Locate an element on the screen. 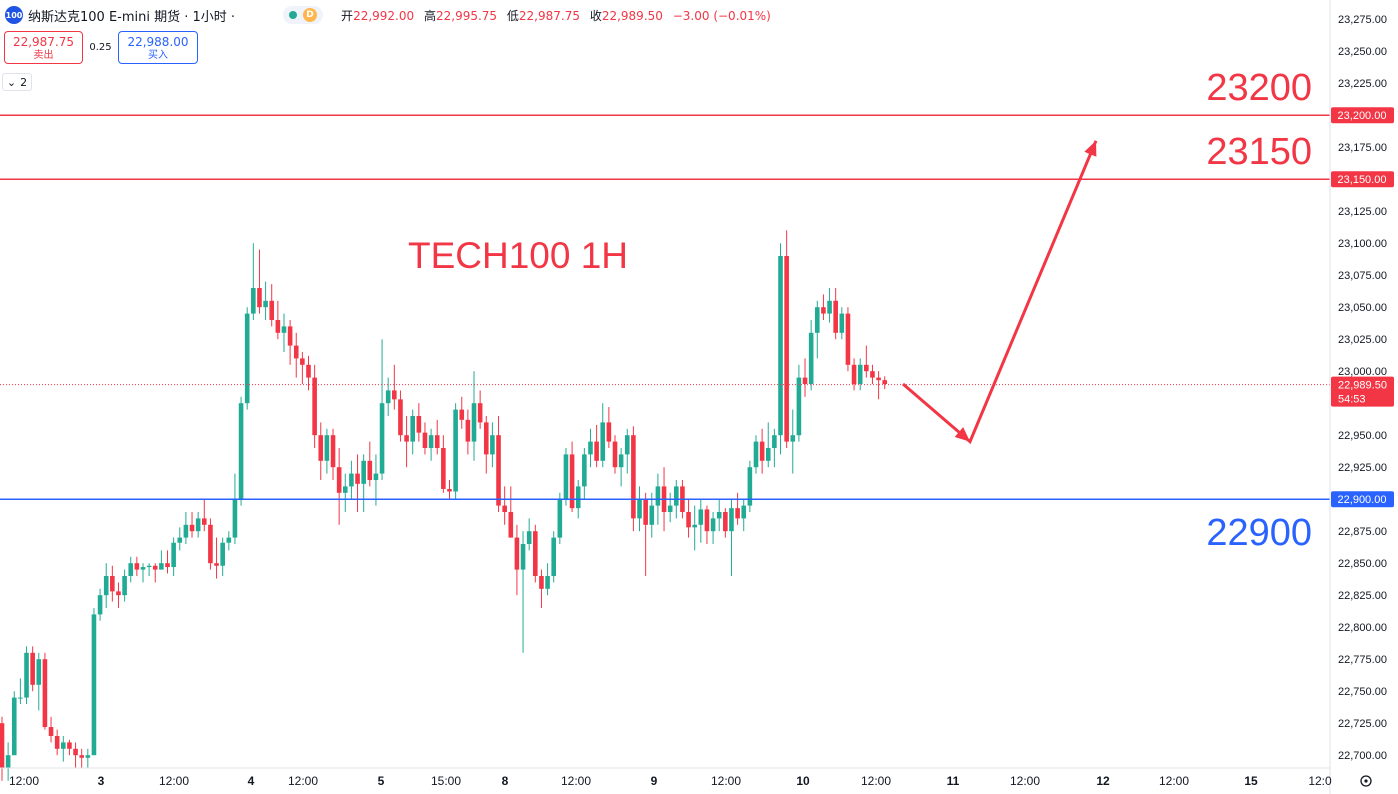  indicators-count: 2 is located at coordinates (24, 82).